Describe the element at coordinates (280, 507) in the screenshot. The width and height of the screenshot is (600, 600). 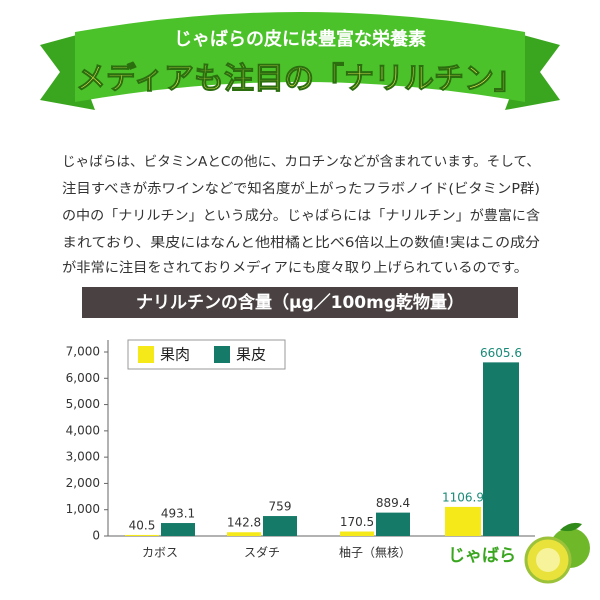
I see `data-label: 759` at that location.